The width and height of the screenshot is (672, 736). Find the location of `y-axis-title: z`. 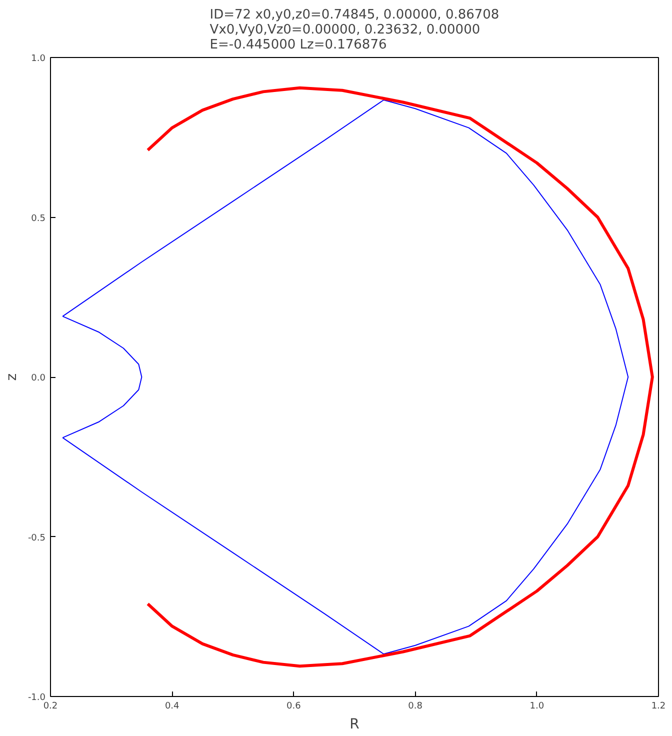

y-axis-title: z is located at coordinates (12, 377).